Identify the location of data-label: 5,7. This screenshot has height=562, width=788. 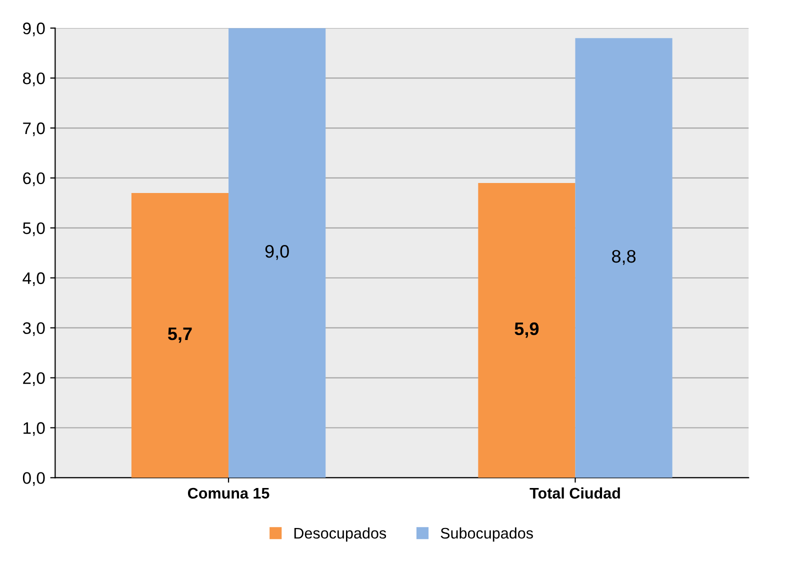
(180, 335).